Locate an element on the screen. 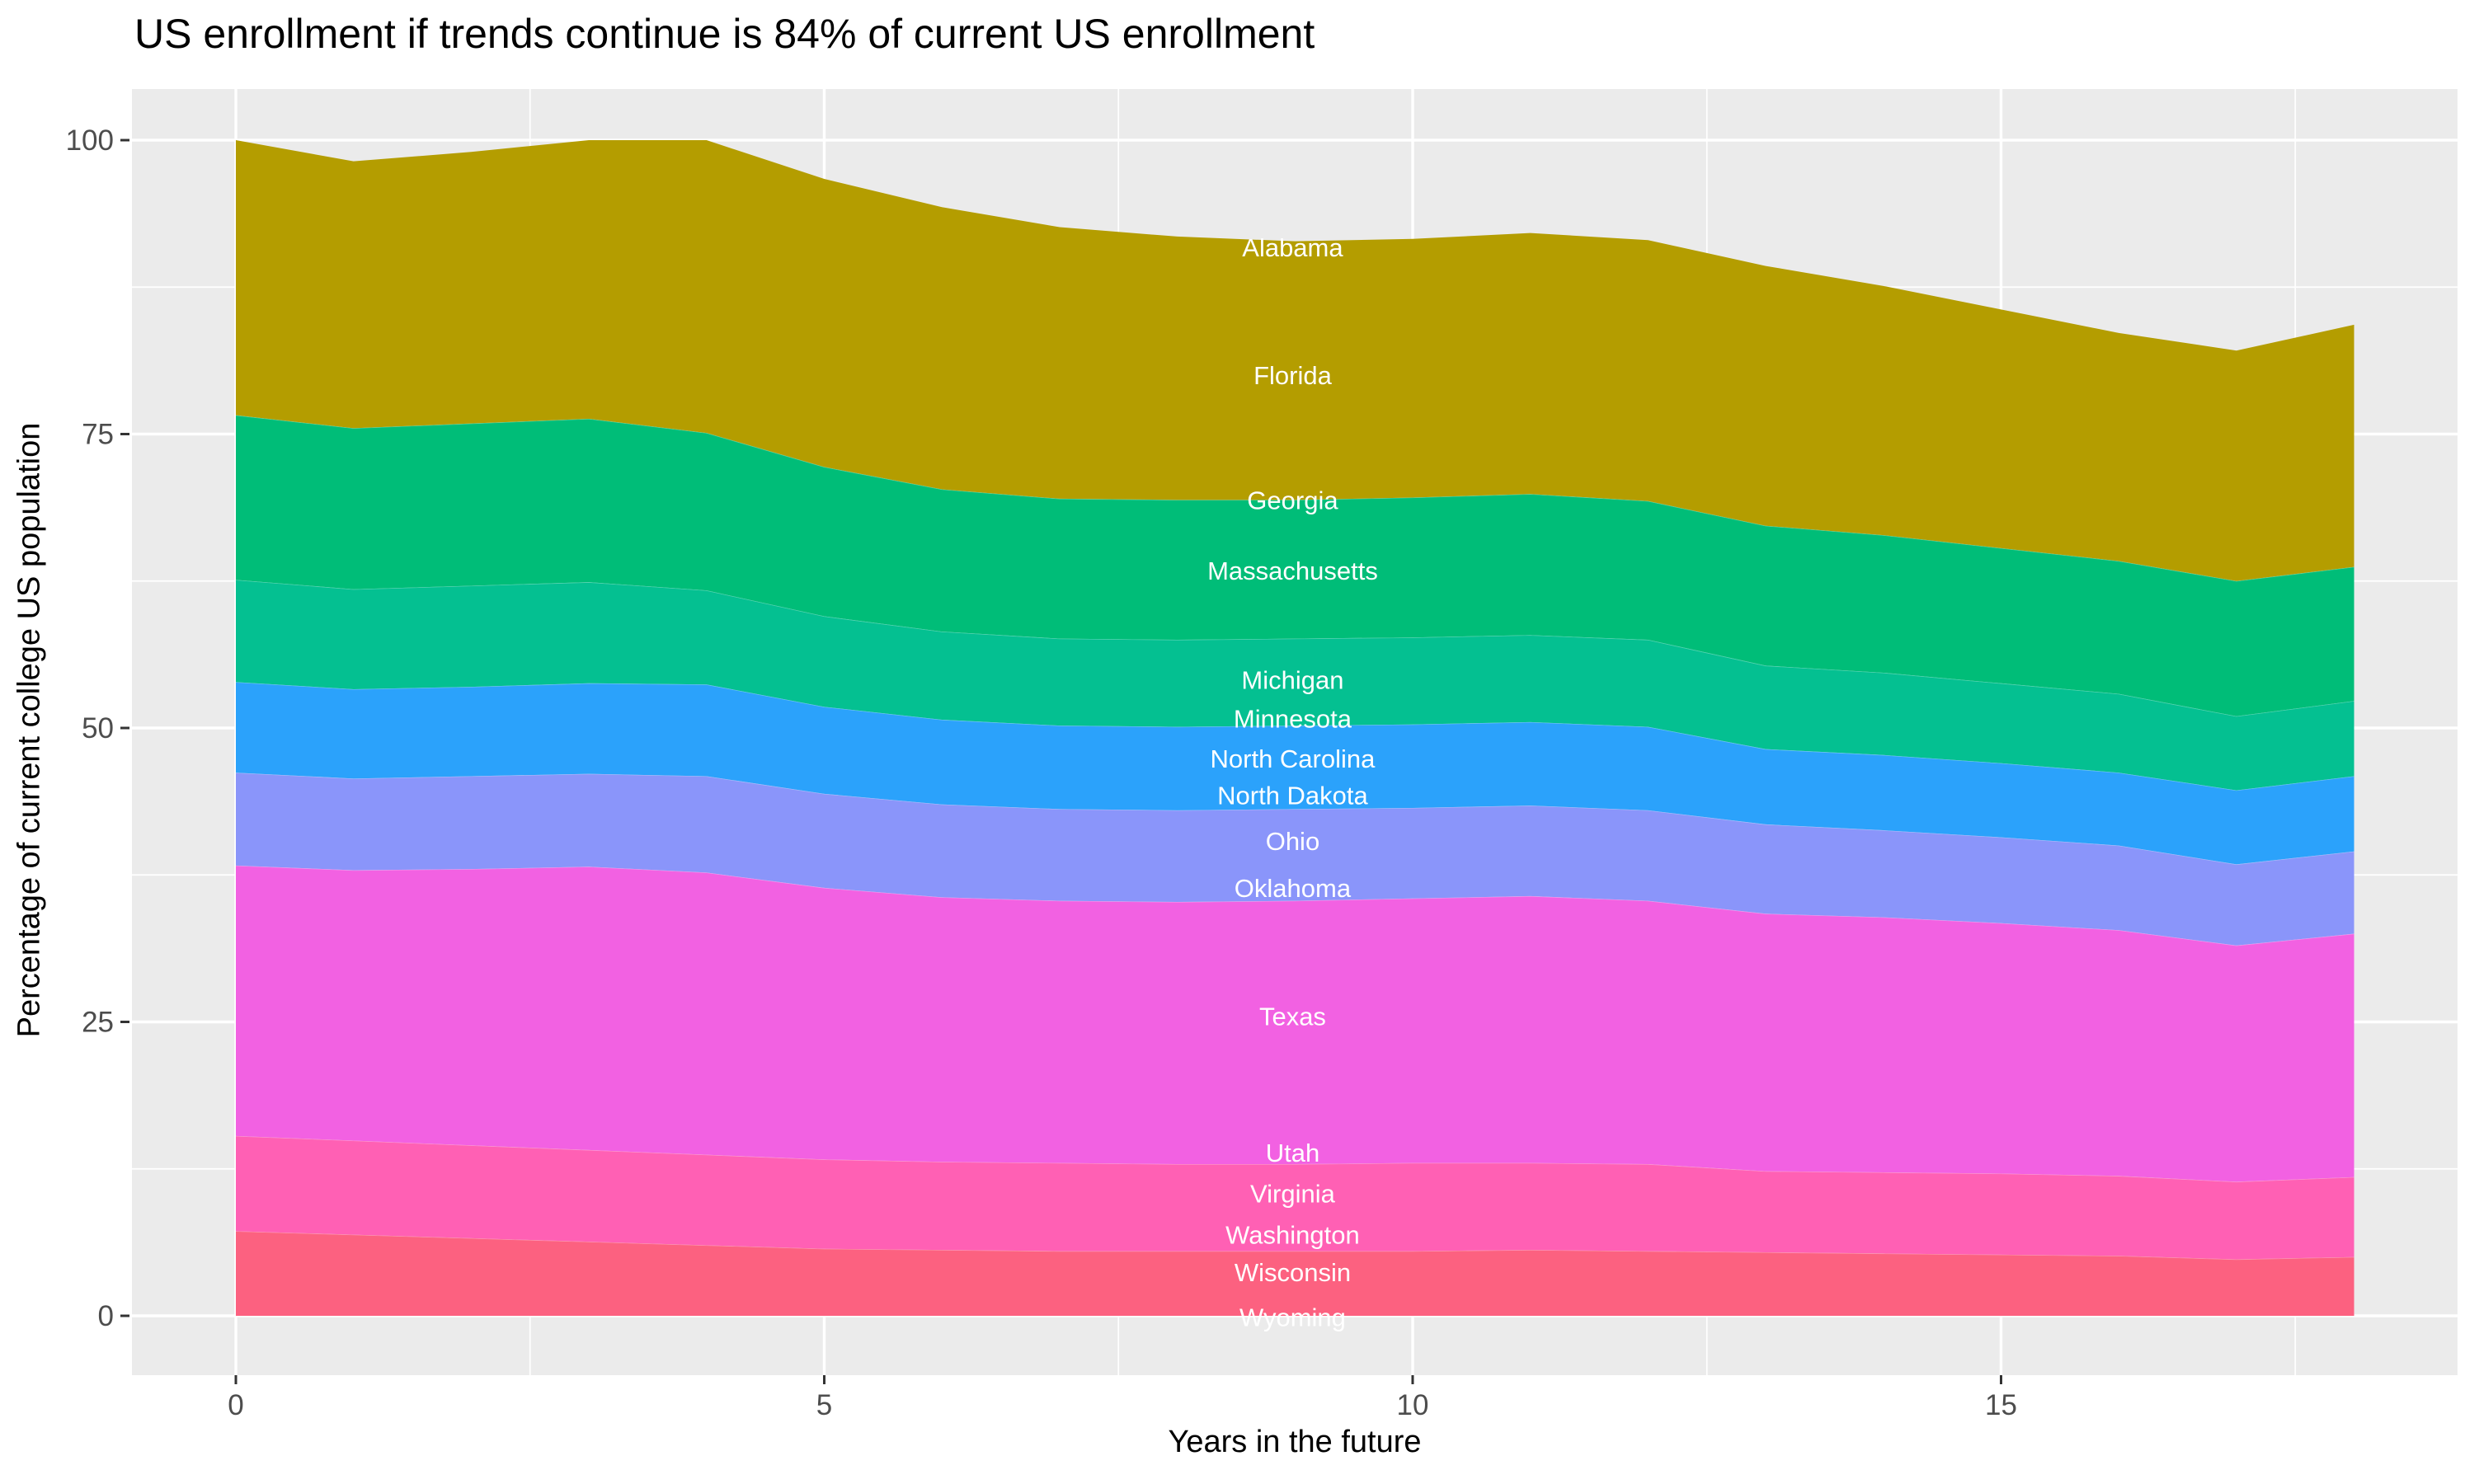  y-tick-label: 25 is located at coordinates (98, 1023).